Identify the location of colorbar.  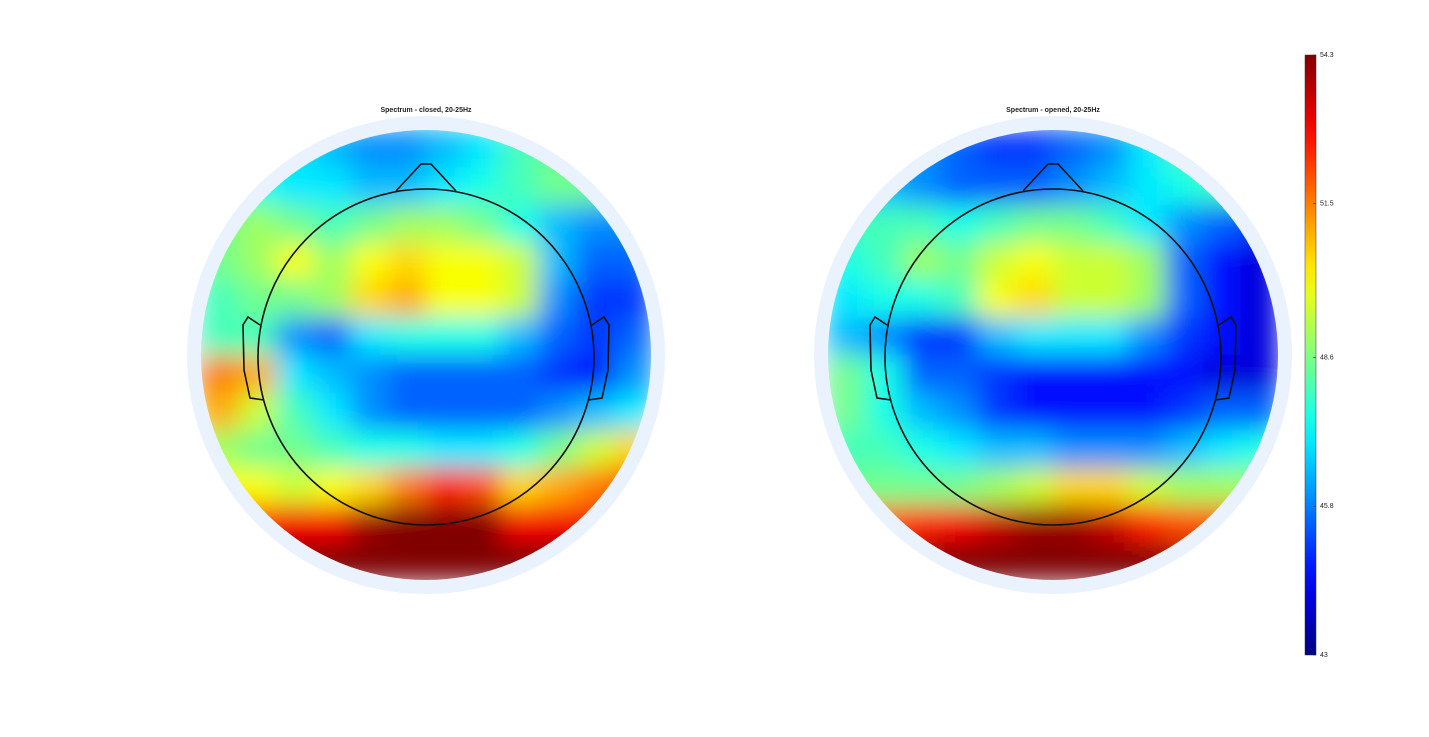
(1310, 355).